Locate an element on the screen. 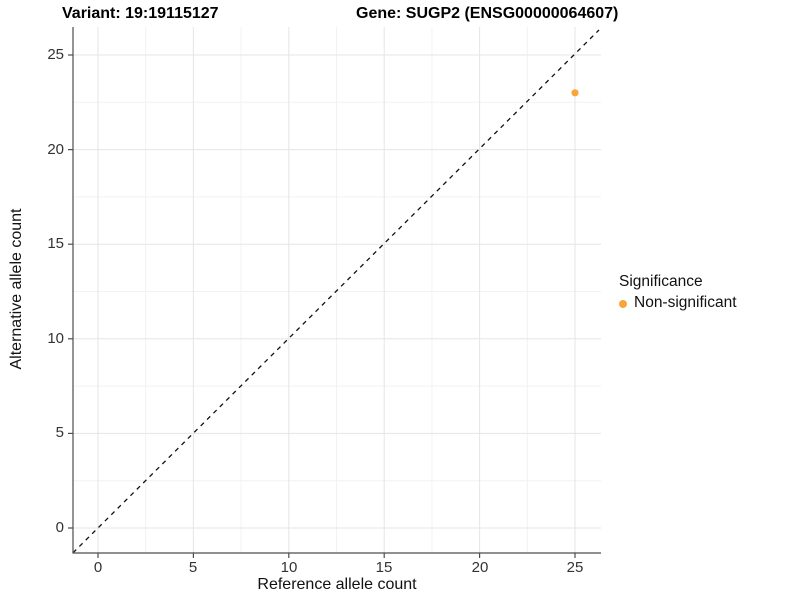 This screenshot has width=800, height=600. y-axis-title: Alternative allele count is located at coordinates (16, 289).